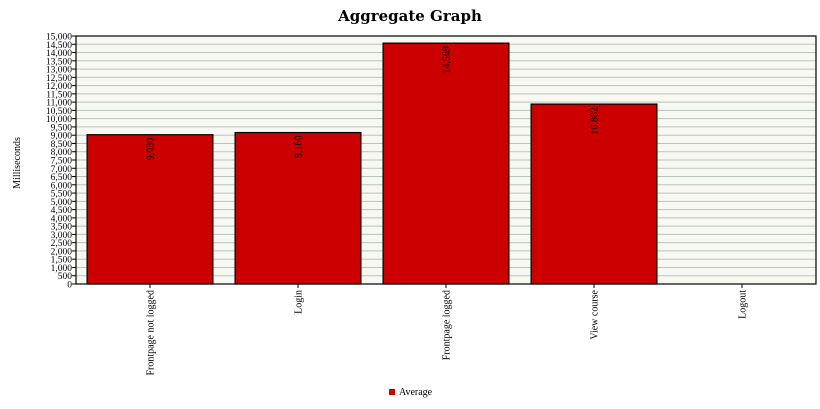  What do you see at coordinates (62, 137) in the screenshot?
I see `y-tick-label: 9,000` at bounding box center [62, 137].